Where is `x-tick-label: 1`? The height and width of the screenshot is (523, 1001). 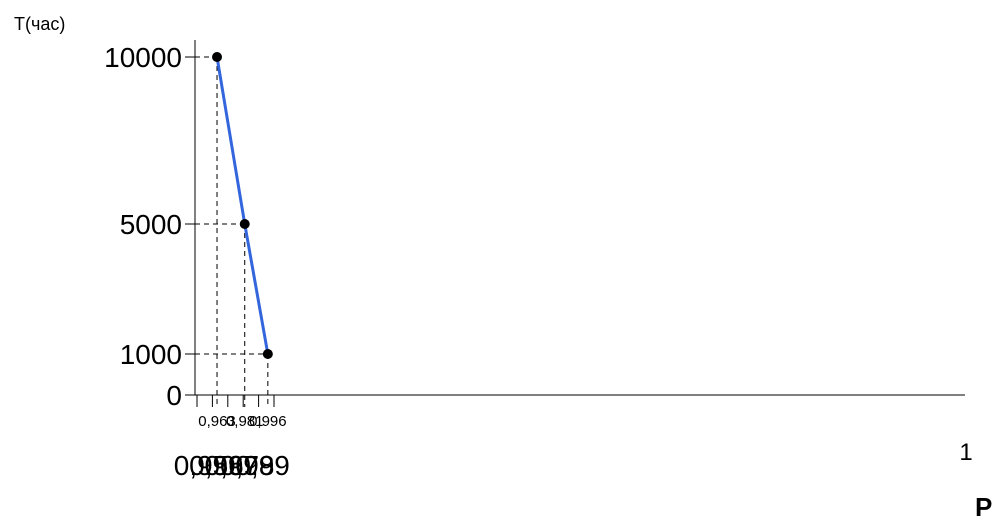 x-tick-label: 1 is located at coordinates (965, 452).